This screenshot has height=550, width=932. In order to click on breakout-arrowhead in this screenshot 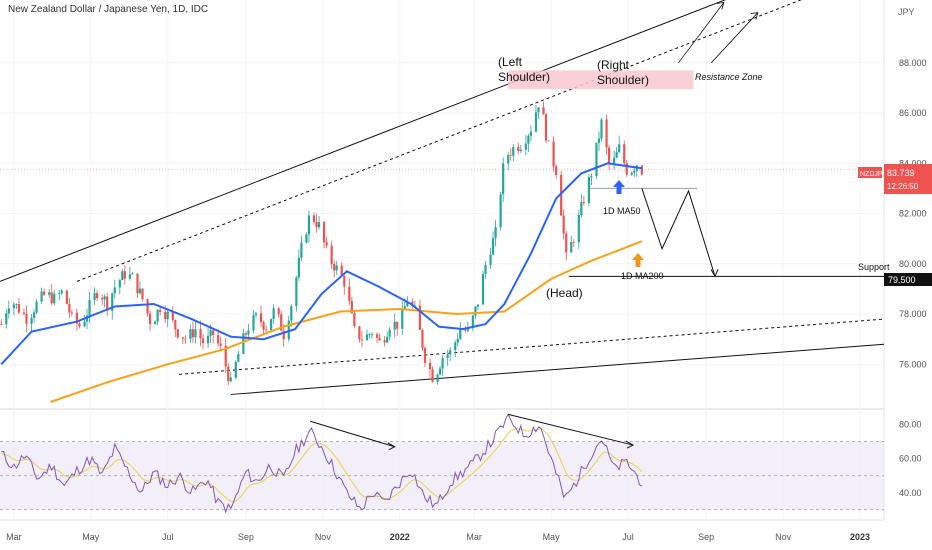, I will do `click(754, 16)`.